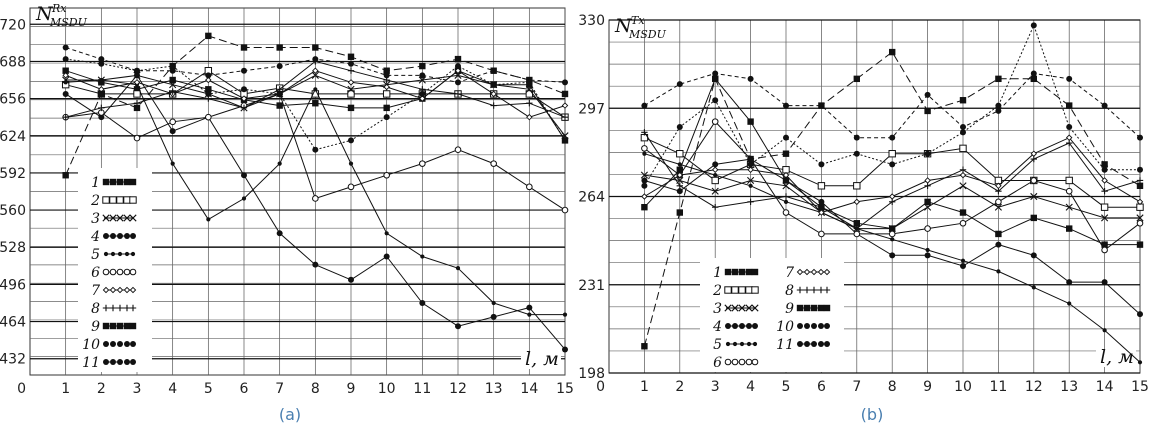  I want to click on x-tick-label: 2, so click(101, 389).